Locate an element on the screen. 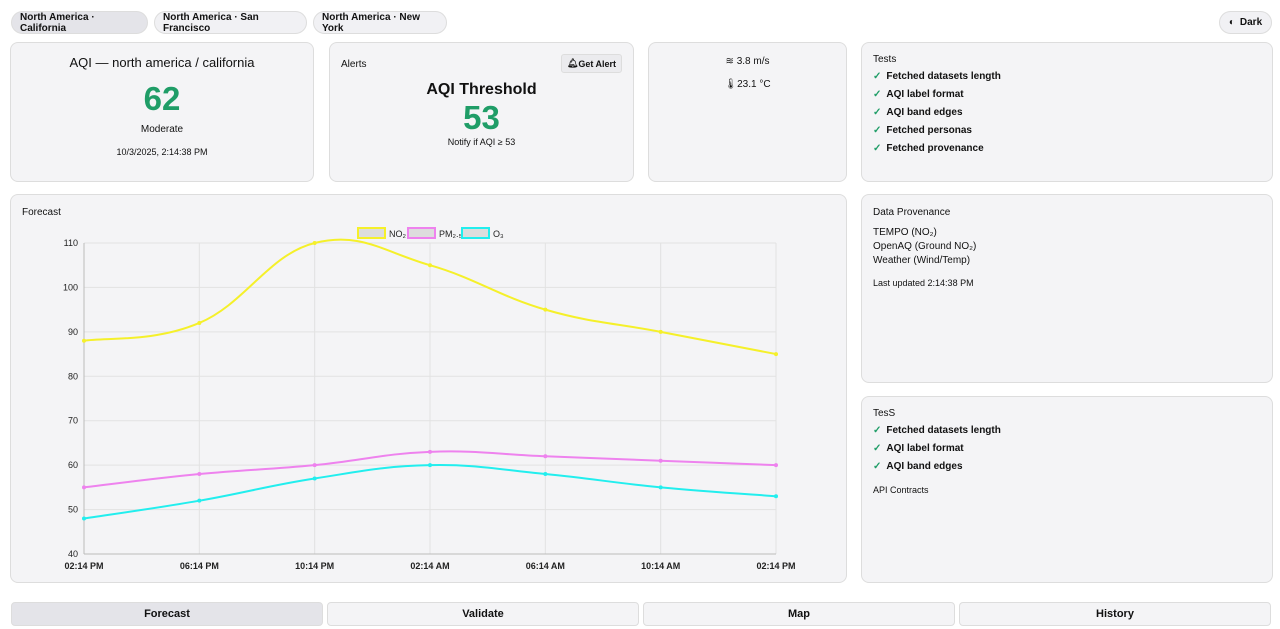  provenance-title: Data Provenance is located at coordinates (912, 212).